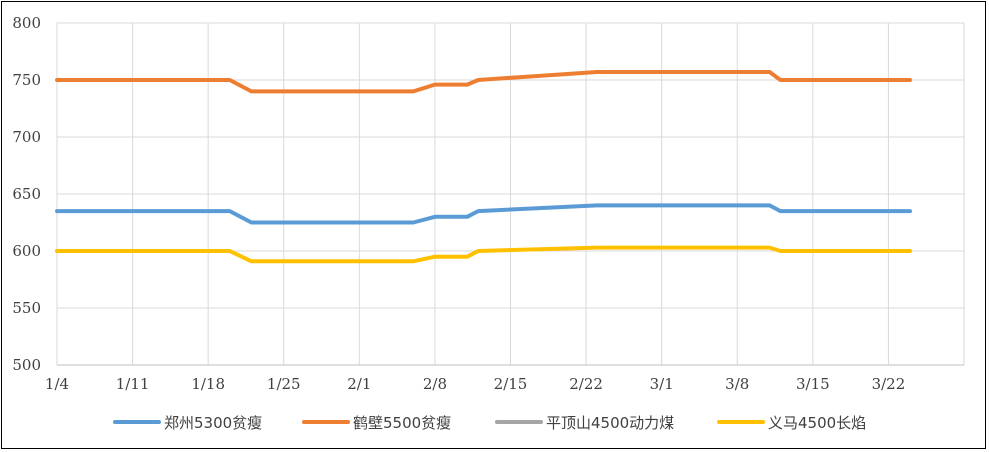 This screenshot has width=989, height=452. I want to click on x-tick-label: 3/8, so click(737, 384).